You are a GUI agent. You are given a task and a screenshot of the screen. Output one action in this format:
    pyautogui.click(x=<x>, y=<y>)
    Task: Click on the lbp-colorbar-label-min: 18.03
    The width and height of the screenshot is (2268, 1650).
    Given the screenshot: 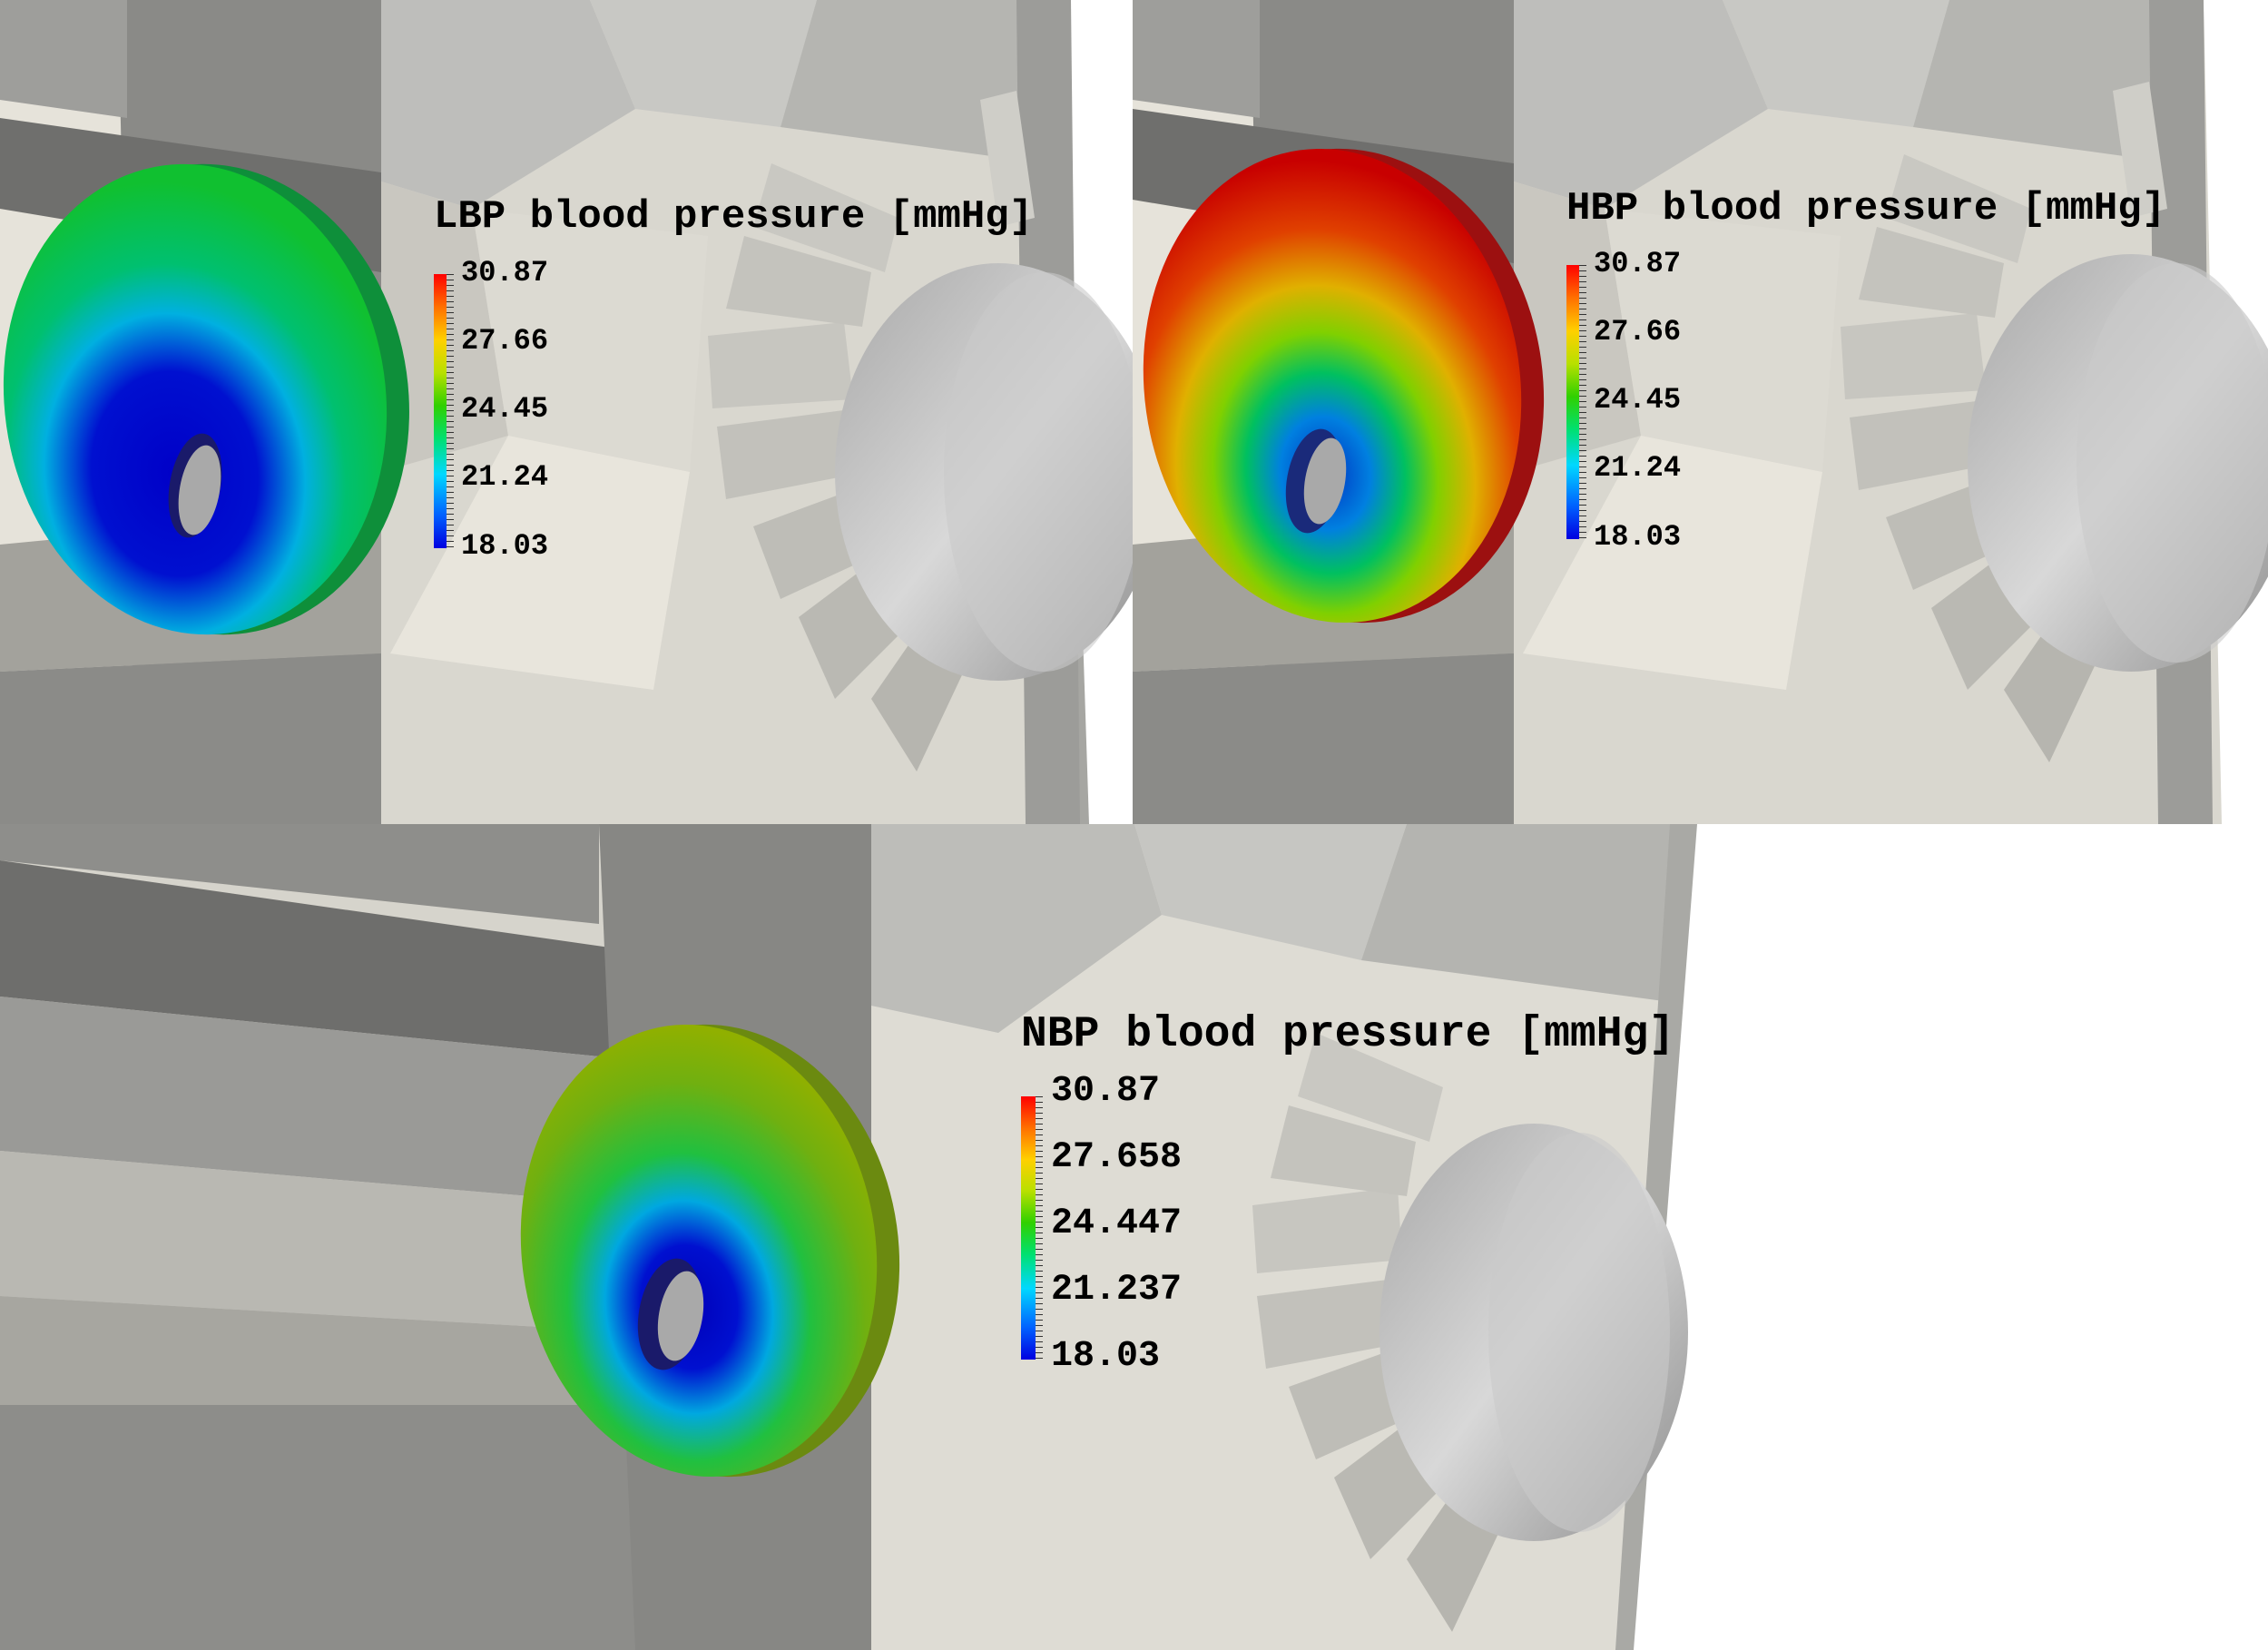 What is the action you would take?
    pyautogui.click(x=505, y=546)
    